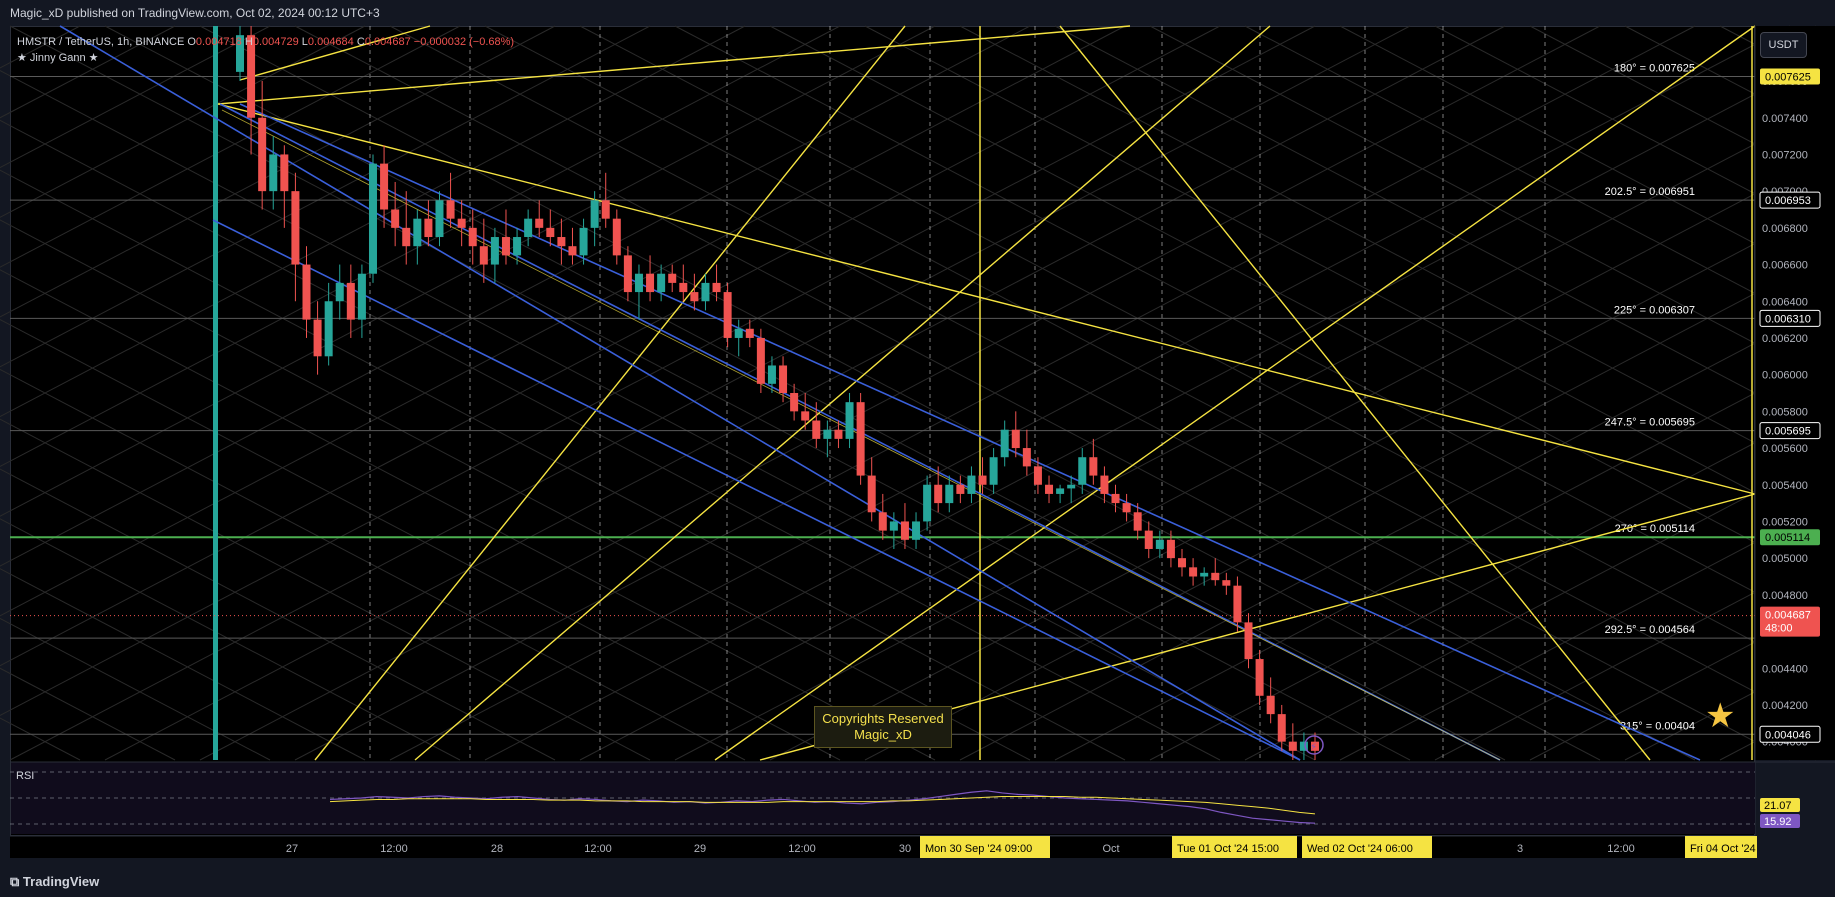  I want to click on time-highlight-label: Fri 04 Oct '24, so click(1723, 849).